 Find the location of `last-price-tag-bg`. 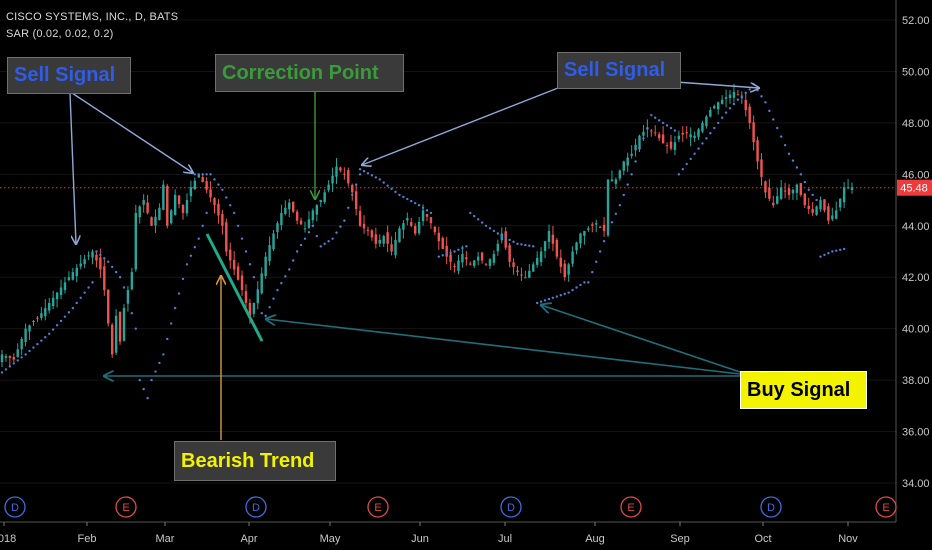

last-price-tag-bg is located at coordinates (914, 187).